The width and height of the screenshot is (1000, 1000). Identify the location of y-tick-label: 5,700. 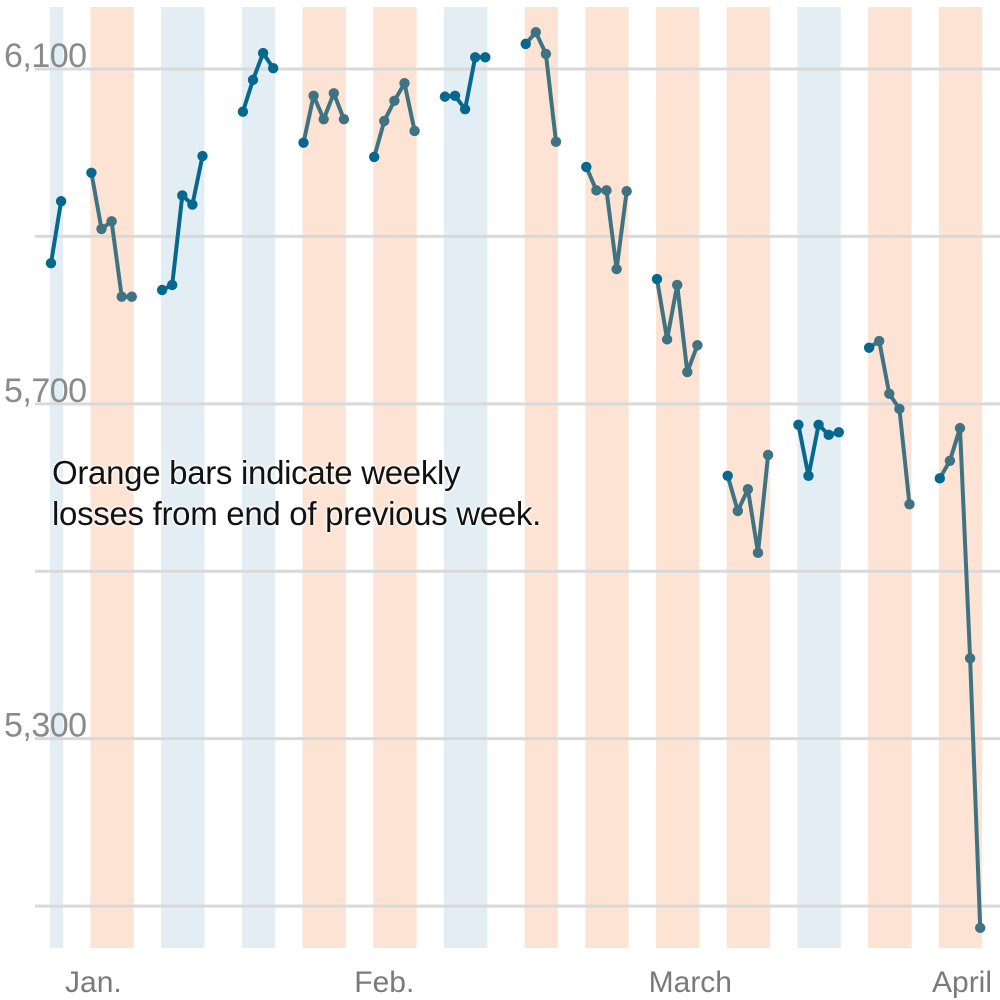
(45, 391).